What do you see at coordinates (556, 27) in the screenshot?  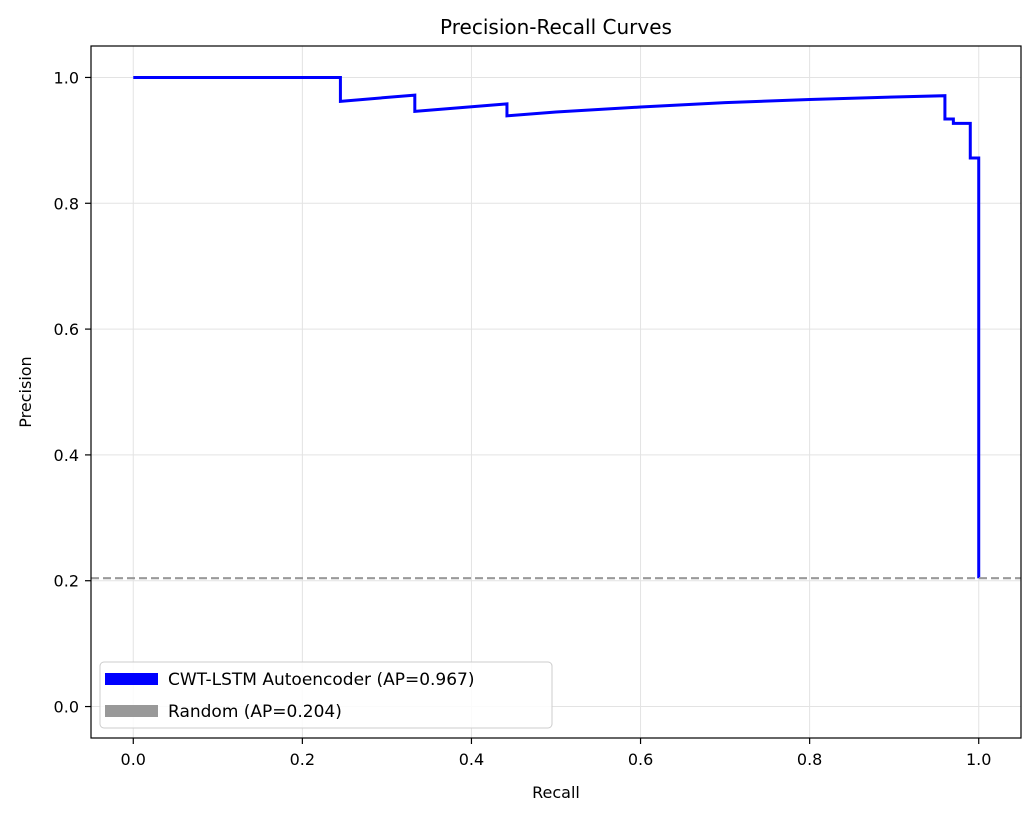 I see `chart-title: Precision-Recall Curves` at bounding box center [556, 27].